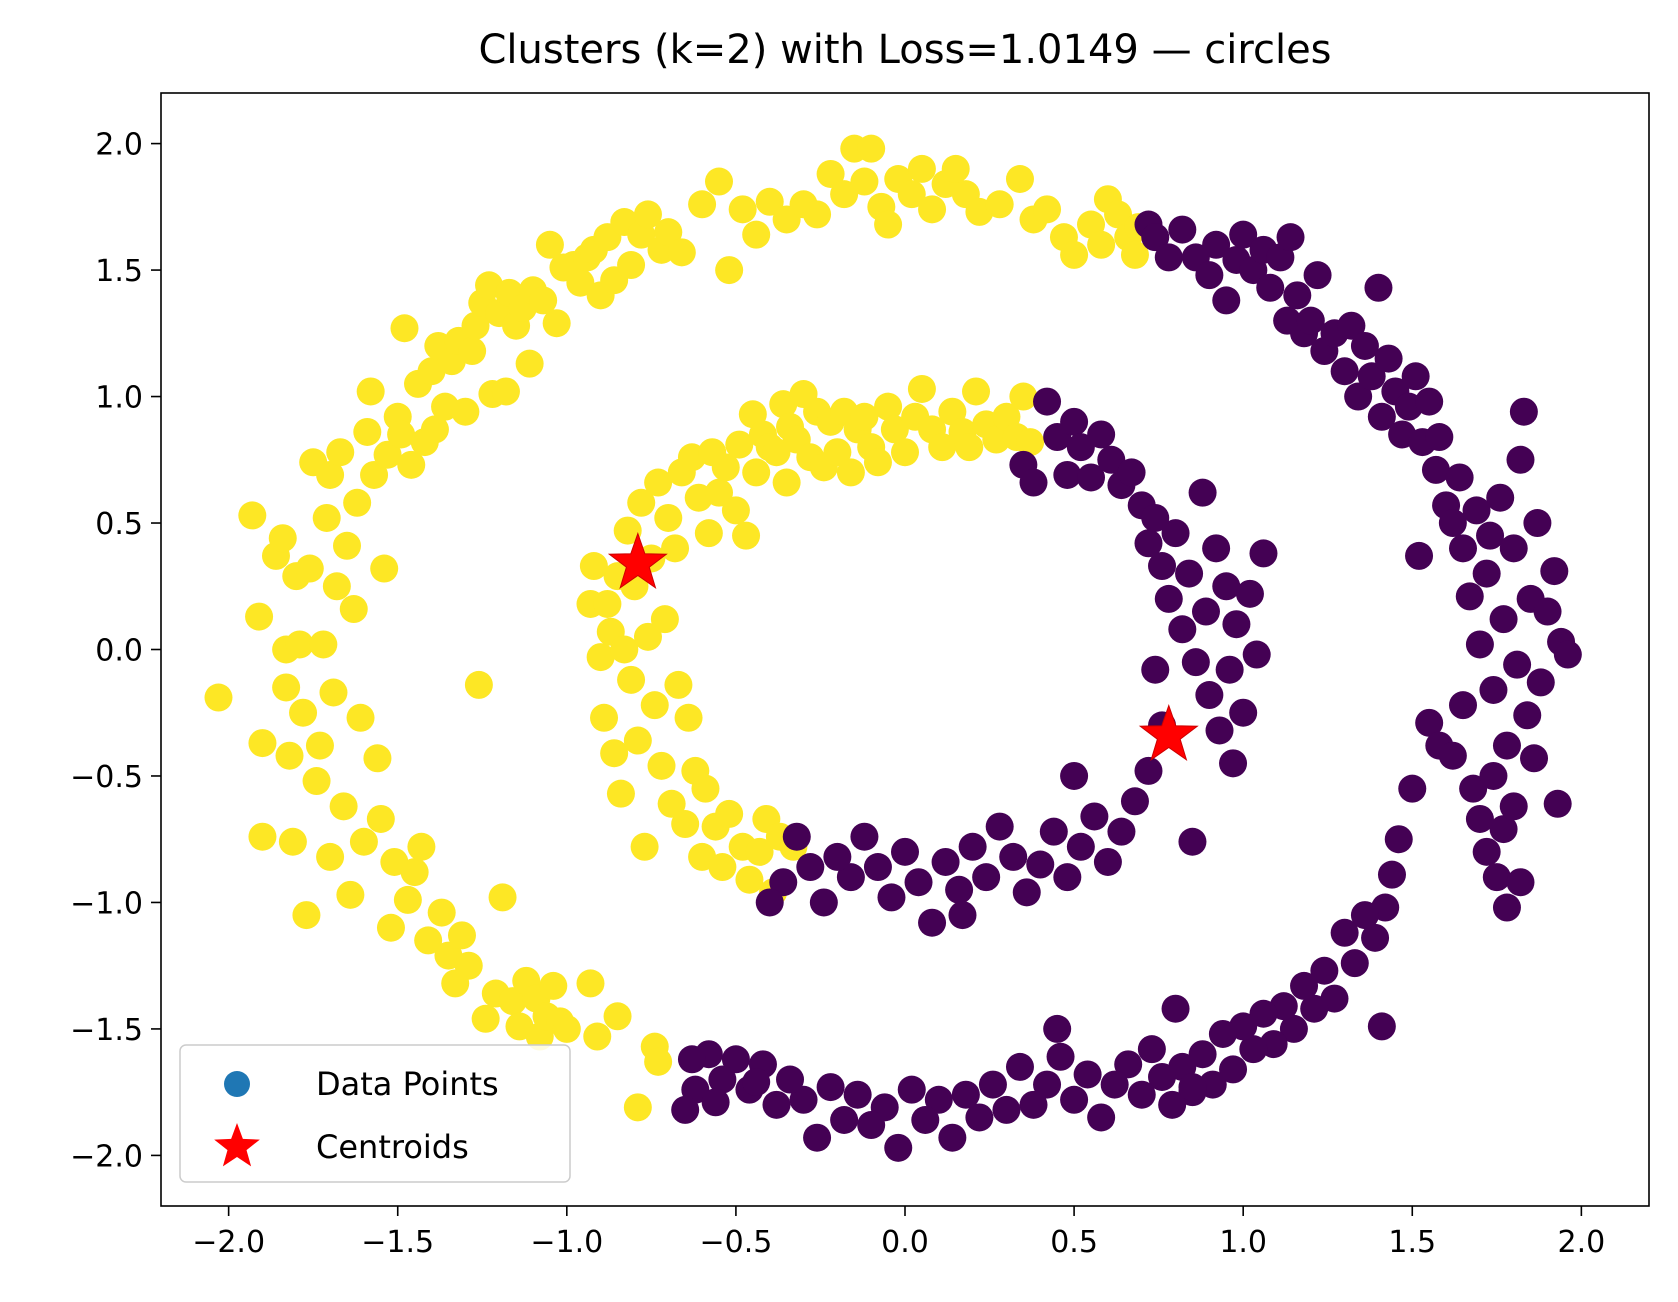 The width and height of the screenshot is (1678, 1302). What do you see at coordinates (237, 1084) in the screenshot?
I see `legend-data-points-marker` at bounding box center [237, 1084].